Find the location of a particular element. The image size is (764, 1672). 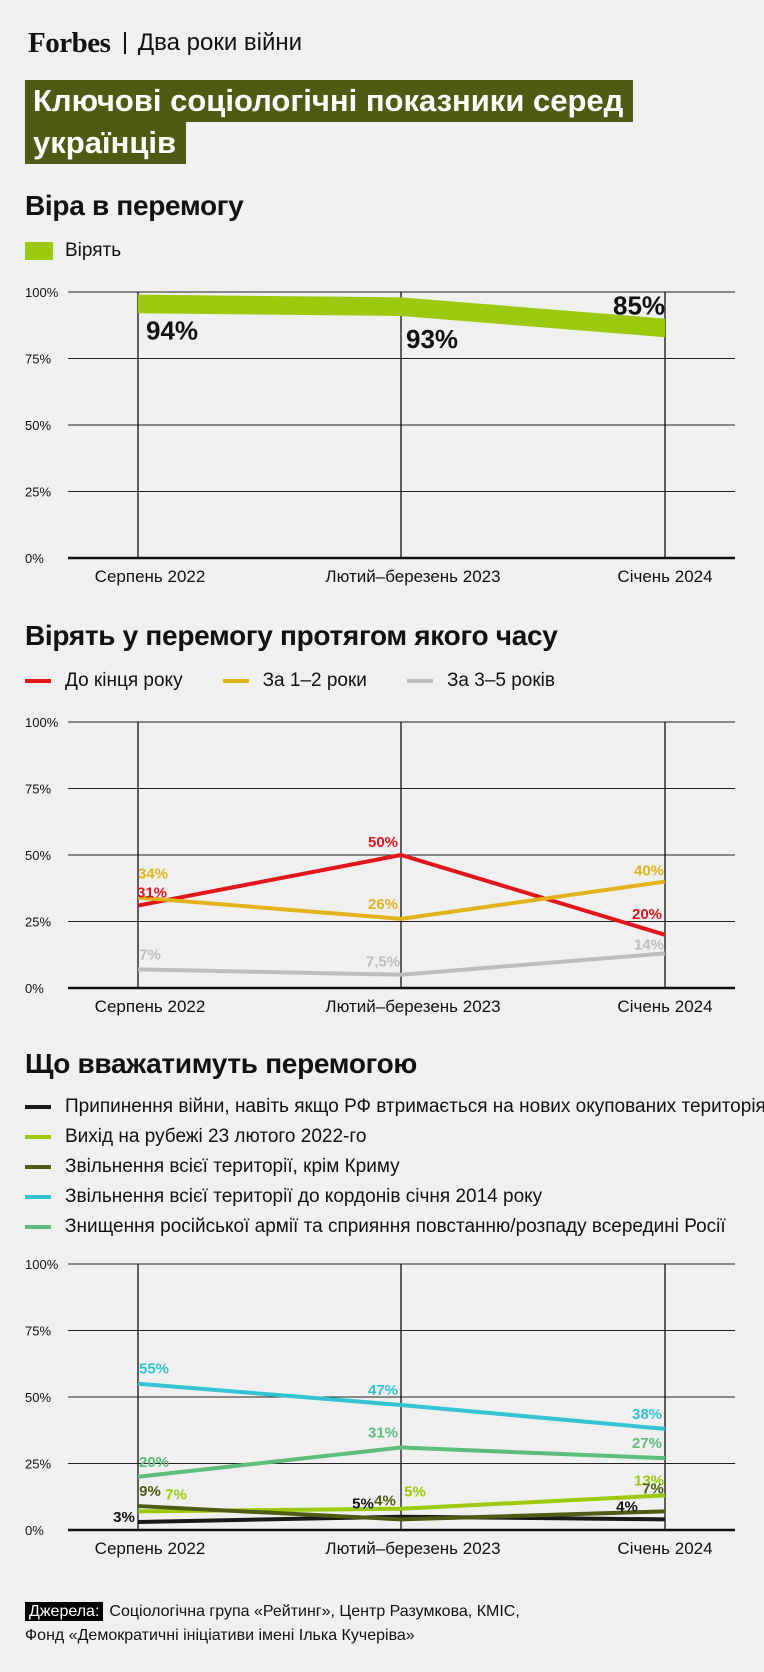

header-subtitle: Два роки війни is located at coordinates (220, 42).